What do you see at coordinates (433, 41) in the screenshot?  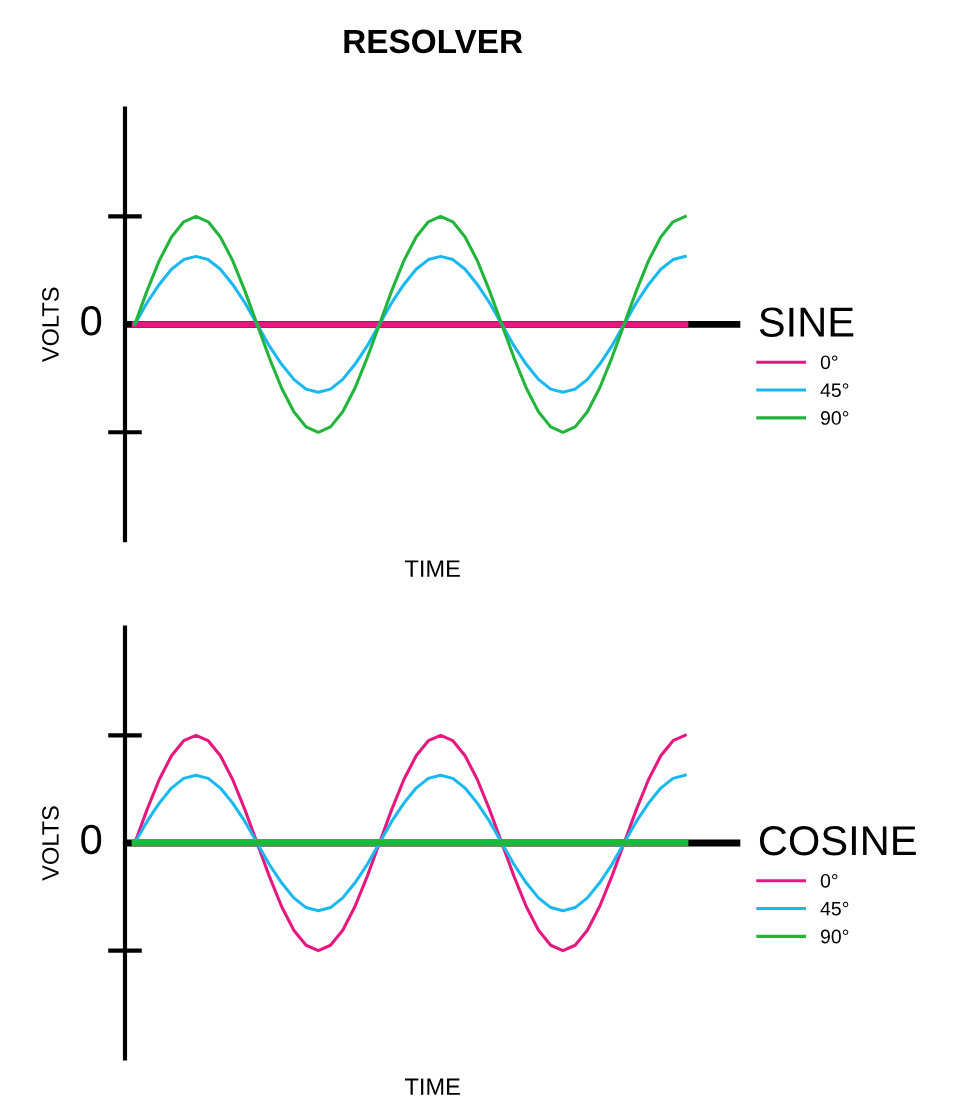 I see `chart-title: RESOLVER` at bounding box center [433, 41].